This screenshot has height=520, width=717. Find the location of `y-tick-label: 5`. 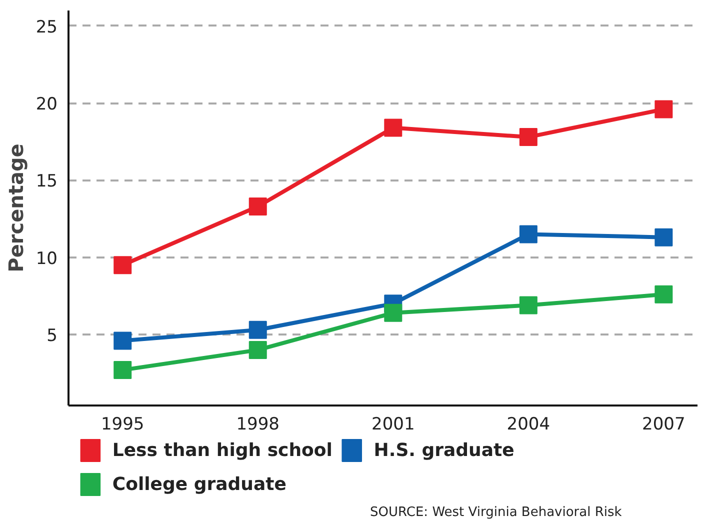

y-tick-label: 5 is located at coordinates (52, 336).